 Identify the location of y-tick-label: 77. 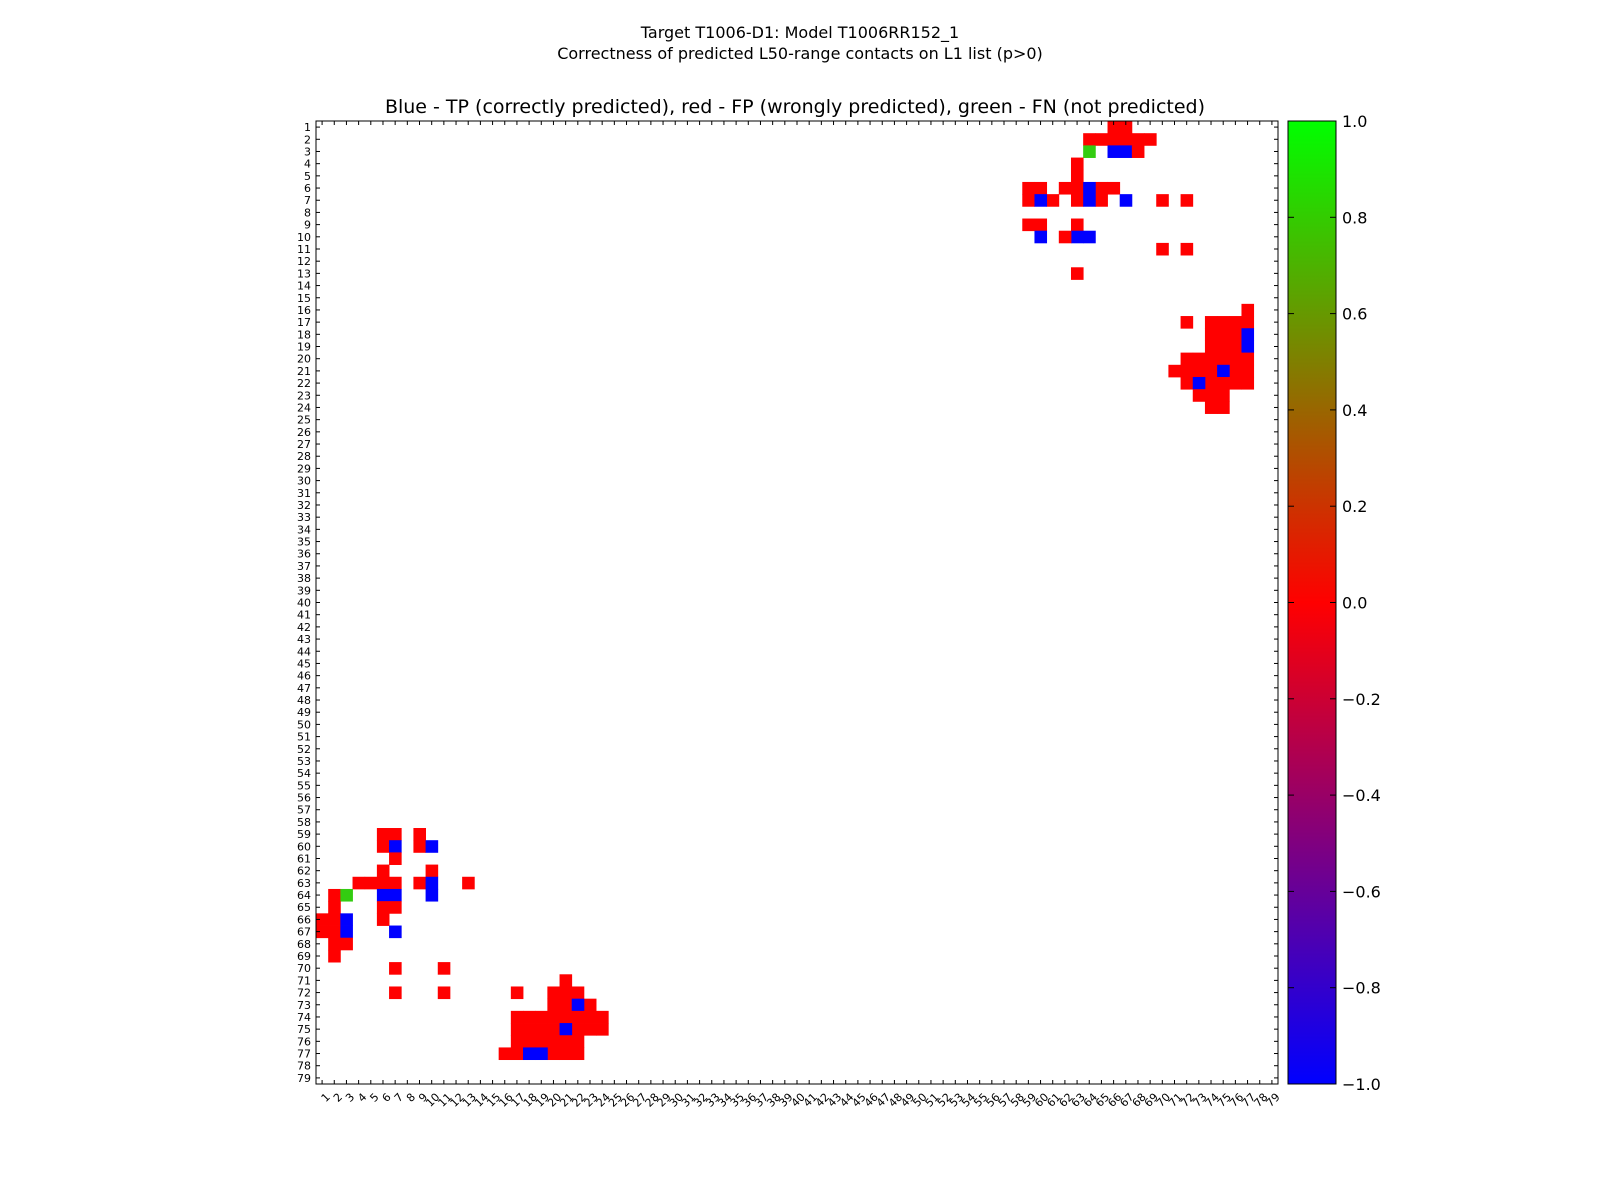
(304, 1054).